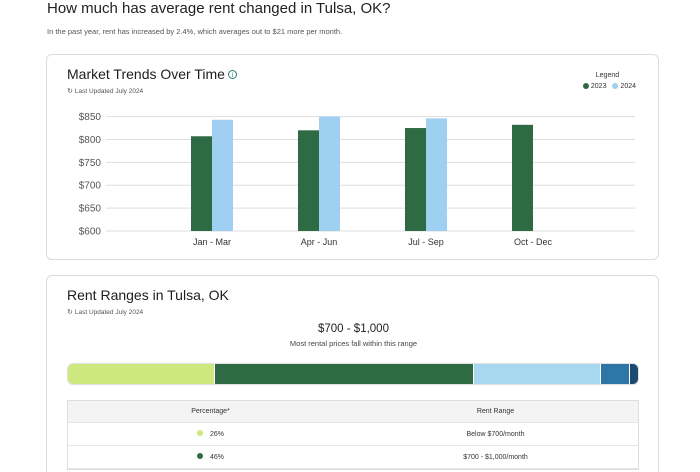 This screenshot has height=472, width=700. What do you see at coordinates (146, 74) in the screenshot?
I see `market-trends-title-text: Market Trends Over Time` at bounding box center [146, 74].